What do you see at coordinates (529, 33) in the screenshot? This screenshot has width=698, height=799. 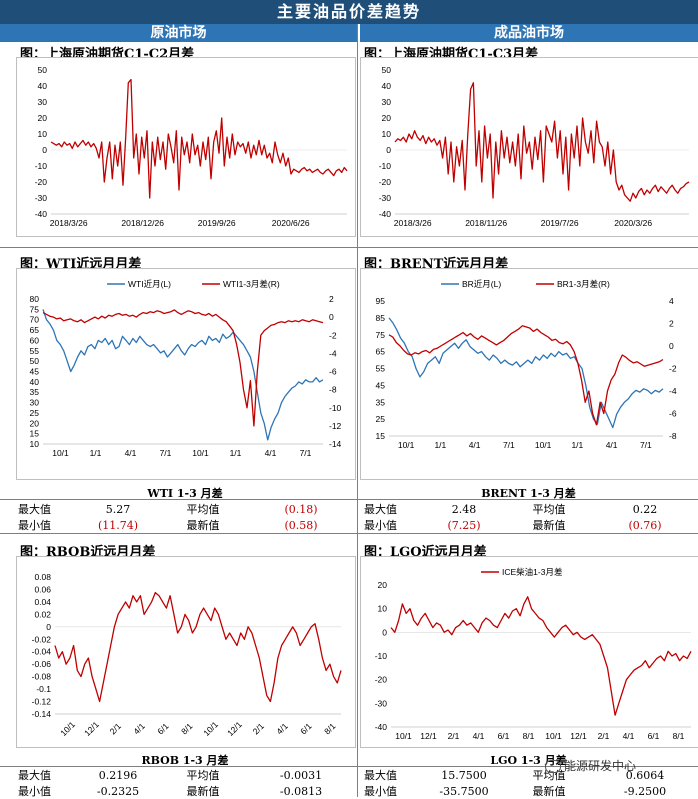 I see `section-product-header: 成品油市场` at bounding box center [529, 33].